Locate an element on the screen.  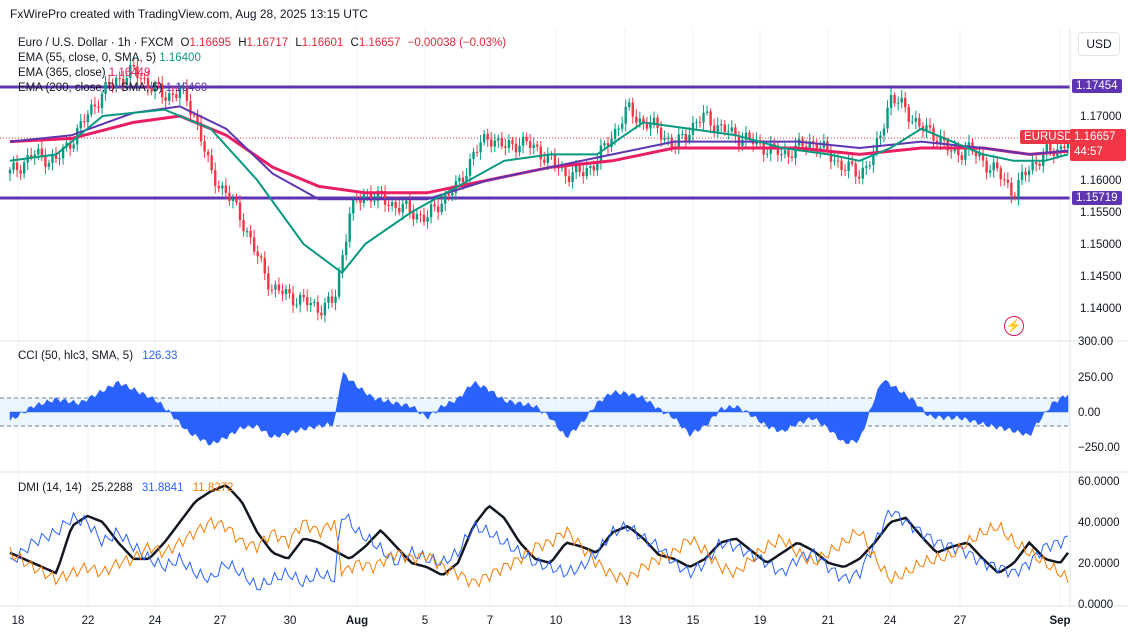
price-axis-tick-label: 1.15500 is located at coordinates (1101, 213).